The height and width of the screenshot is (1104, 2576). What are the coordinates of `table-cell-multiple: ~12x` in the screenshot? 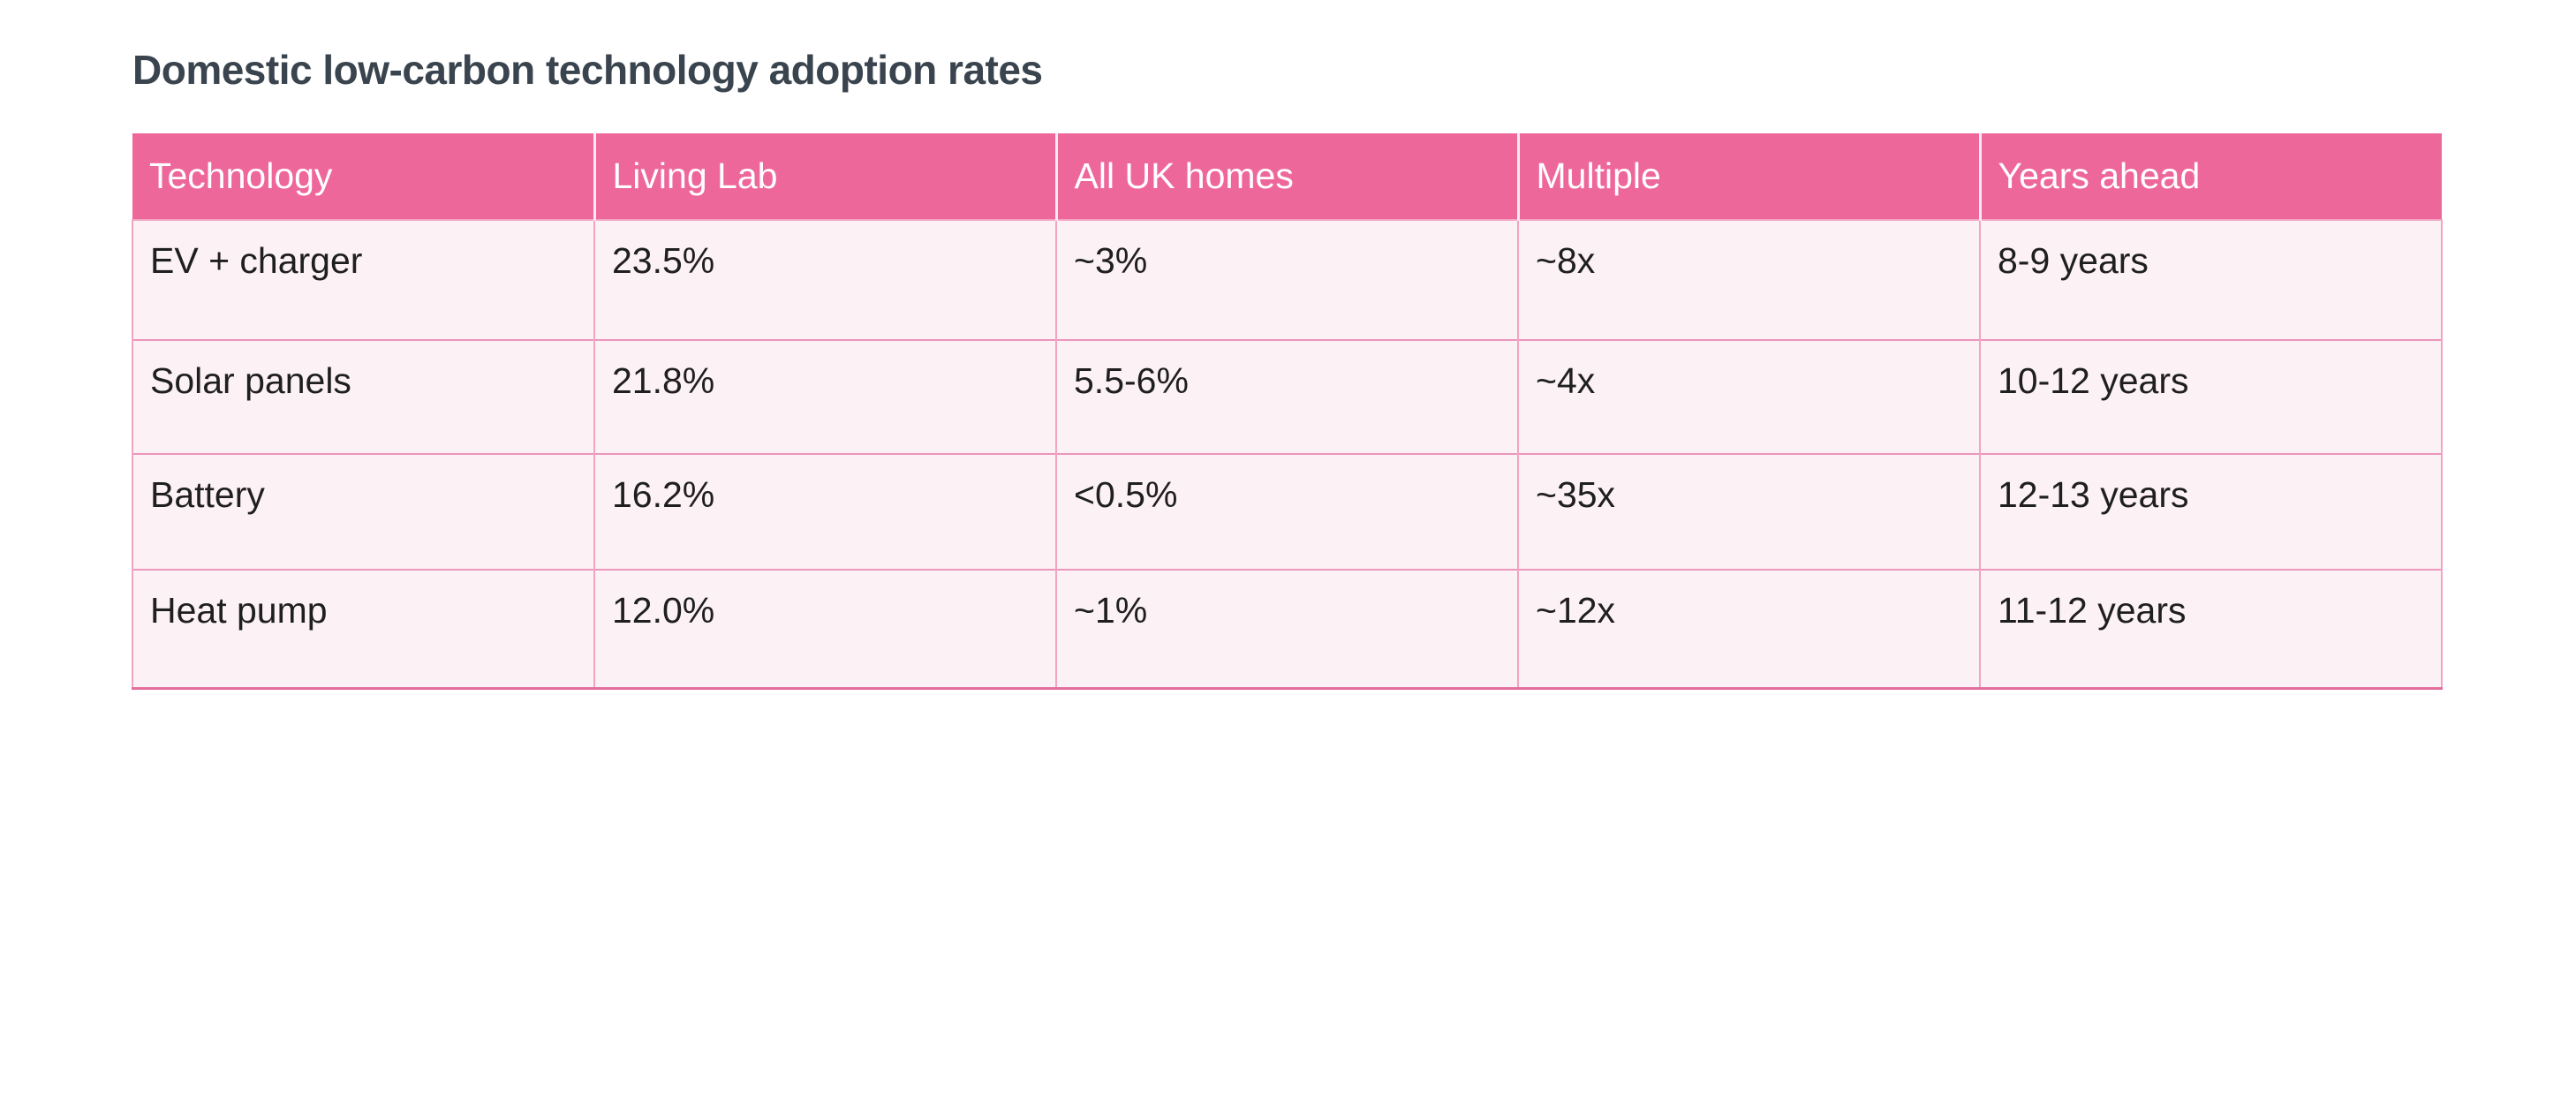 It's located at (1749, 629).